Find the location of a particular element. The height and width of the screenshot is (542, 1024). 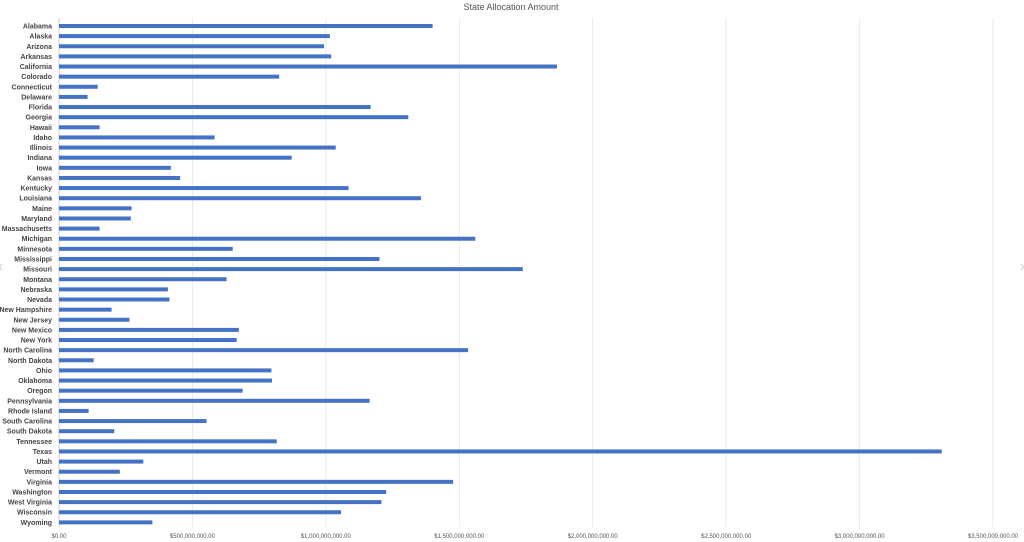

x-tick-label: $1,500,000,000.00 is located at coordinates (459, 537).